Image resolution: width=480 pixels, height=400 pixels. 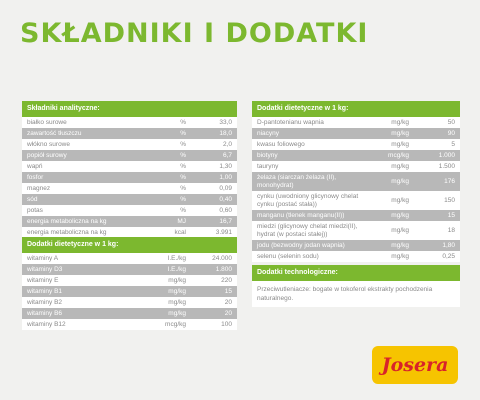 I want to click on table-row: witaminy B2 mg/kg 20, so click(x=129, y=302).